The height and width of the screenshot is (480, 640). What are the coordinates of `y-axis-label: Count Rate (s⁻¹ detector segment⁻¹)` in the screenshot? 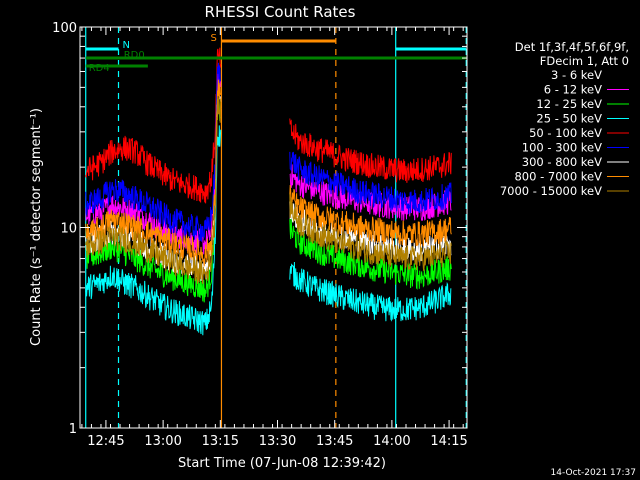 It's located at (36, 227).